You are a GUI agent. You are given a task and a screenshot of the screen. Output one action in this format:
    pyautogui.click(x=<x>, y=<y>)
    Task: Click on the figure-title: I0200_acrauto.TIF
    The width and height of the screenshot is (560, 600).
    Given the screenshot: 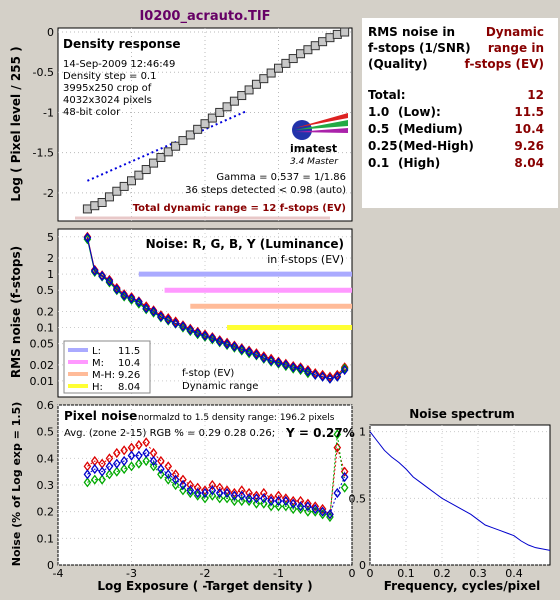 What is the action you would take?
    pyautogui.click(x=204, y=16)
    